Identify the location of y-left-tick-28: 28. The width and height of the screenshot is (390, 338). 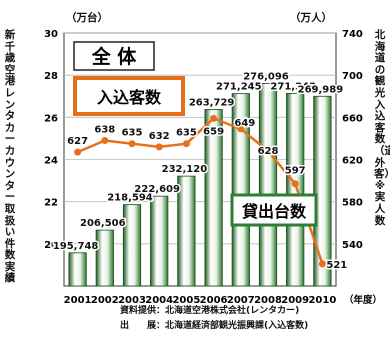
(51, 76).